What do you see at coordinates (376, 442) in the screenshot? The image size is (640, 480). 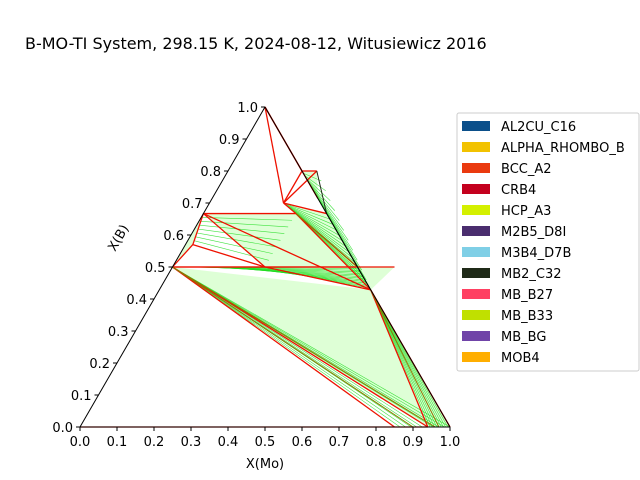 I see `x-tick-label: 0.8` at bounding box center [376, 442].